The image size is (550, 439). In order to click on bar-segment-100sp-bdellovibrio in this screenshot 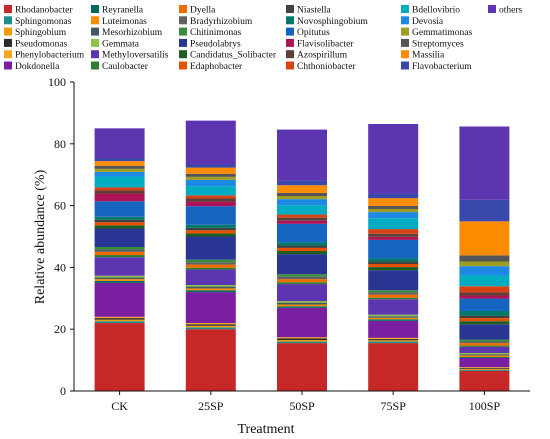, I will do `click(484, 281)`.